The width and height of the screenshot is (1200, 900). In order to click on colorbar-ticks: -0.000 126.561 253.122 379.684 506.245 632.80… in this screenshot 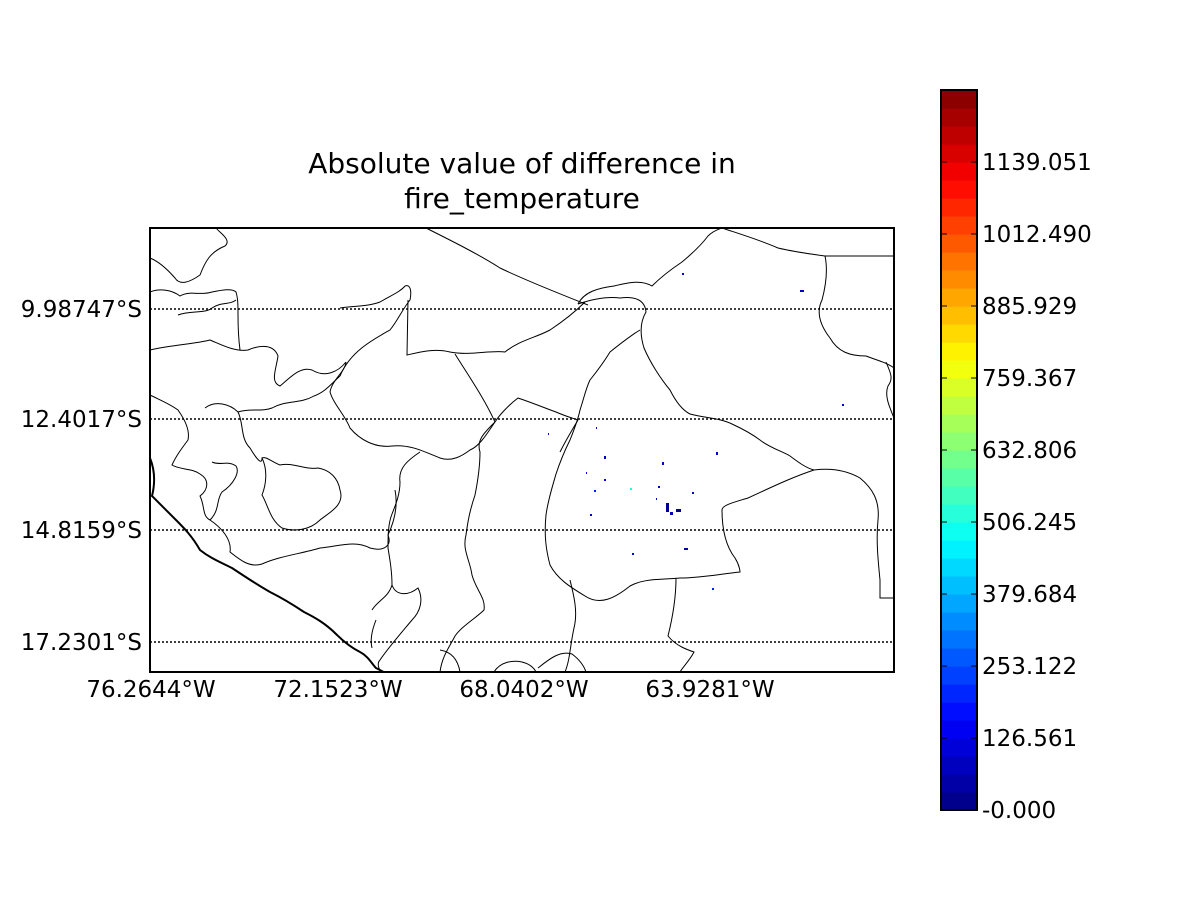, I will do `click(1016, 487)`.